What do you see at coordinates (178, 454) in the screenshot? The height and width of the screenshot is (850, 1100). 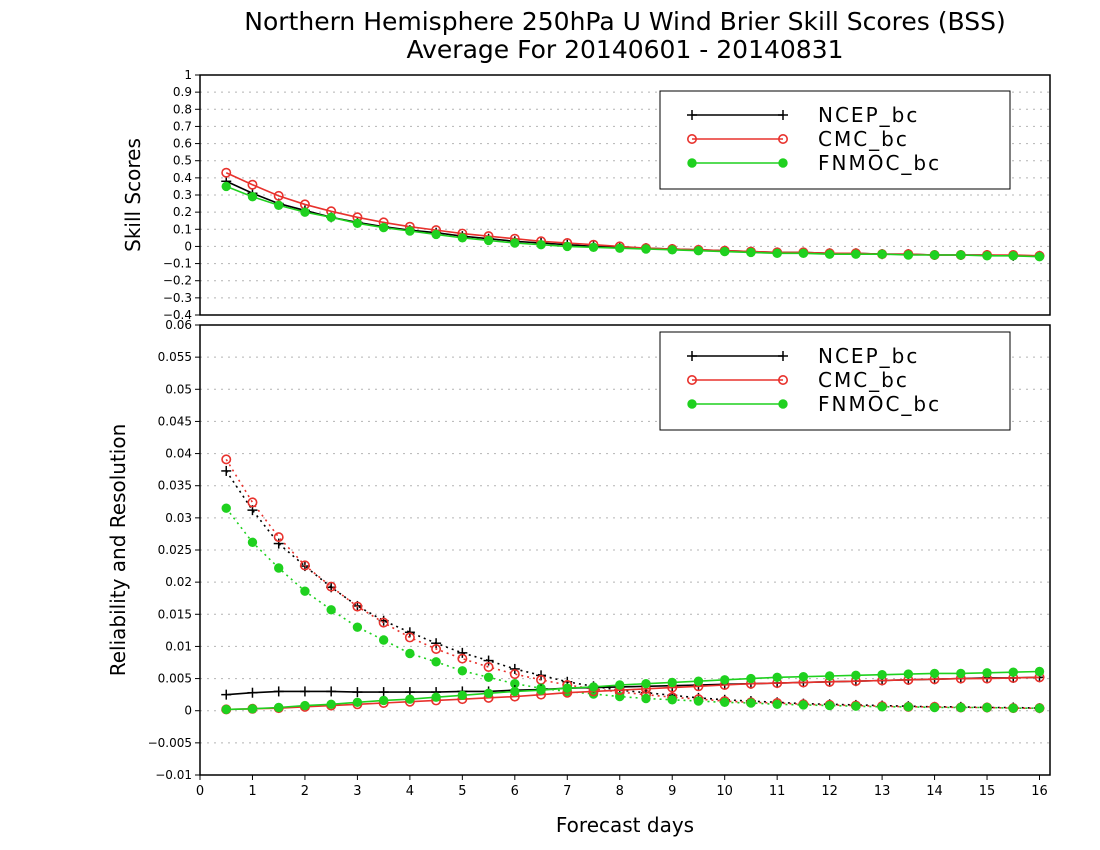 I see `y-tick-label: 0.04` at bounding box center [178, 454].